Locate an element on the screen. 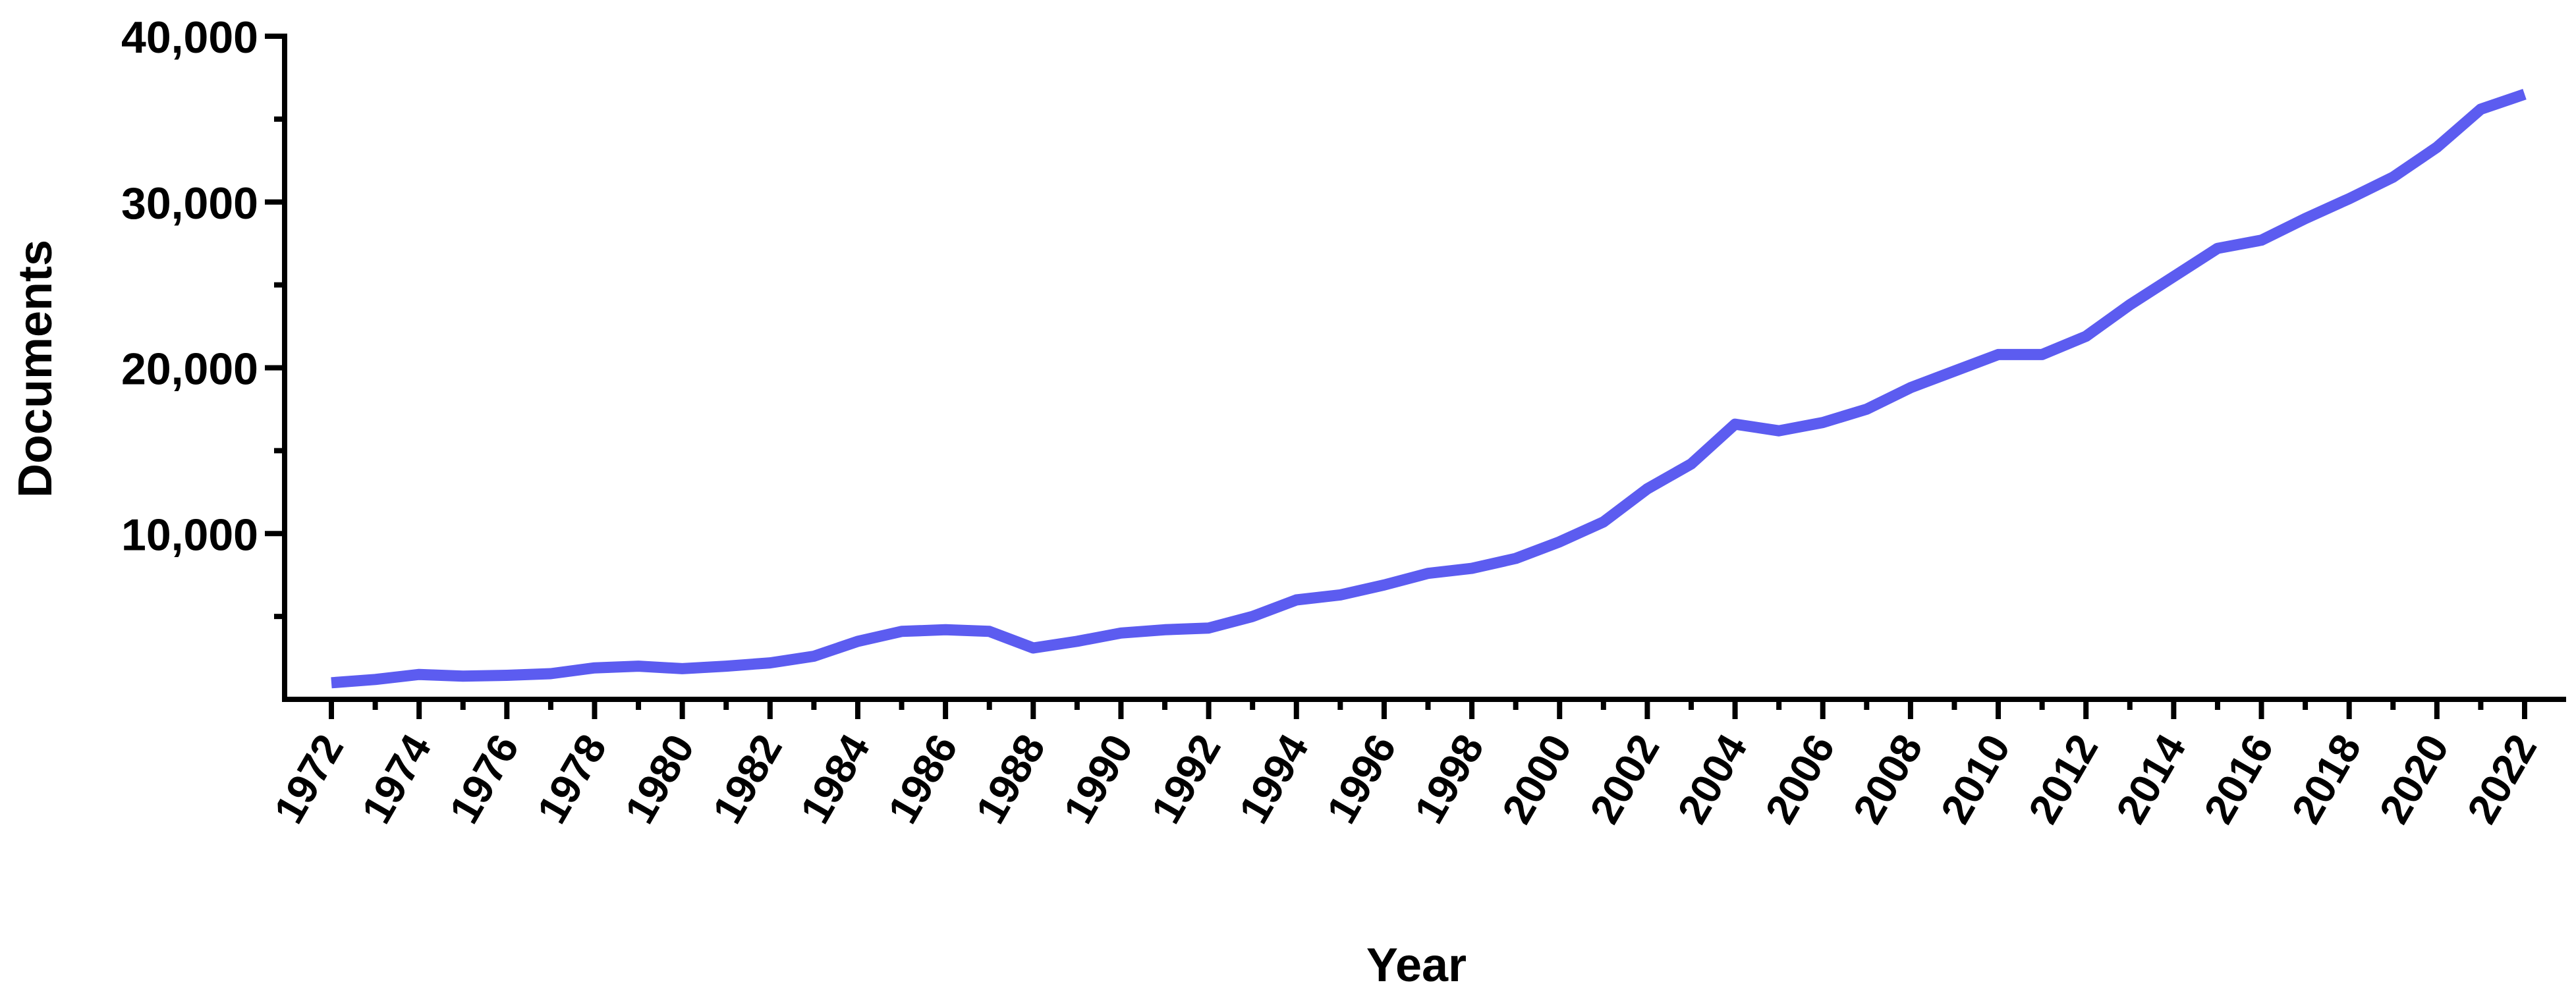 The height and width of the screenshot is (997, 2576). x-tick-label: 1978 is located at coordinates (572, 778).